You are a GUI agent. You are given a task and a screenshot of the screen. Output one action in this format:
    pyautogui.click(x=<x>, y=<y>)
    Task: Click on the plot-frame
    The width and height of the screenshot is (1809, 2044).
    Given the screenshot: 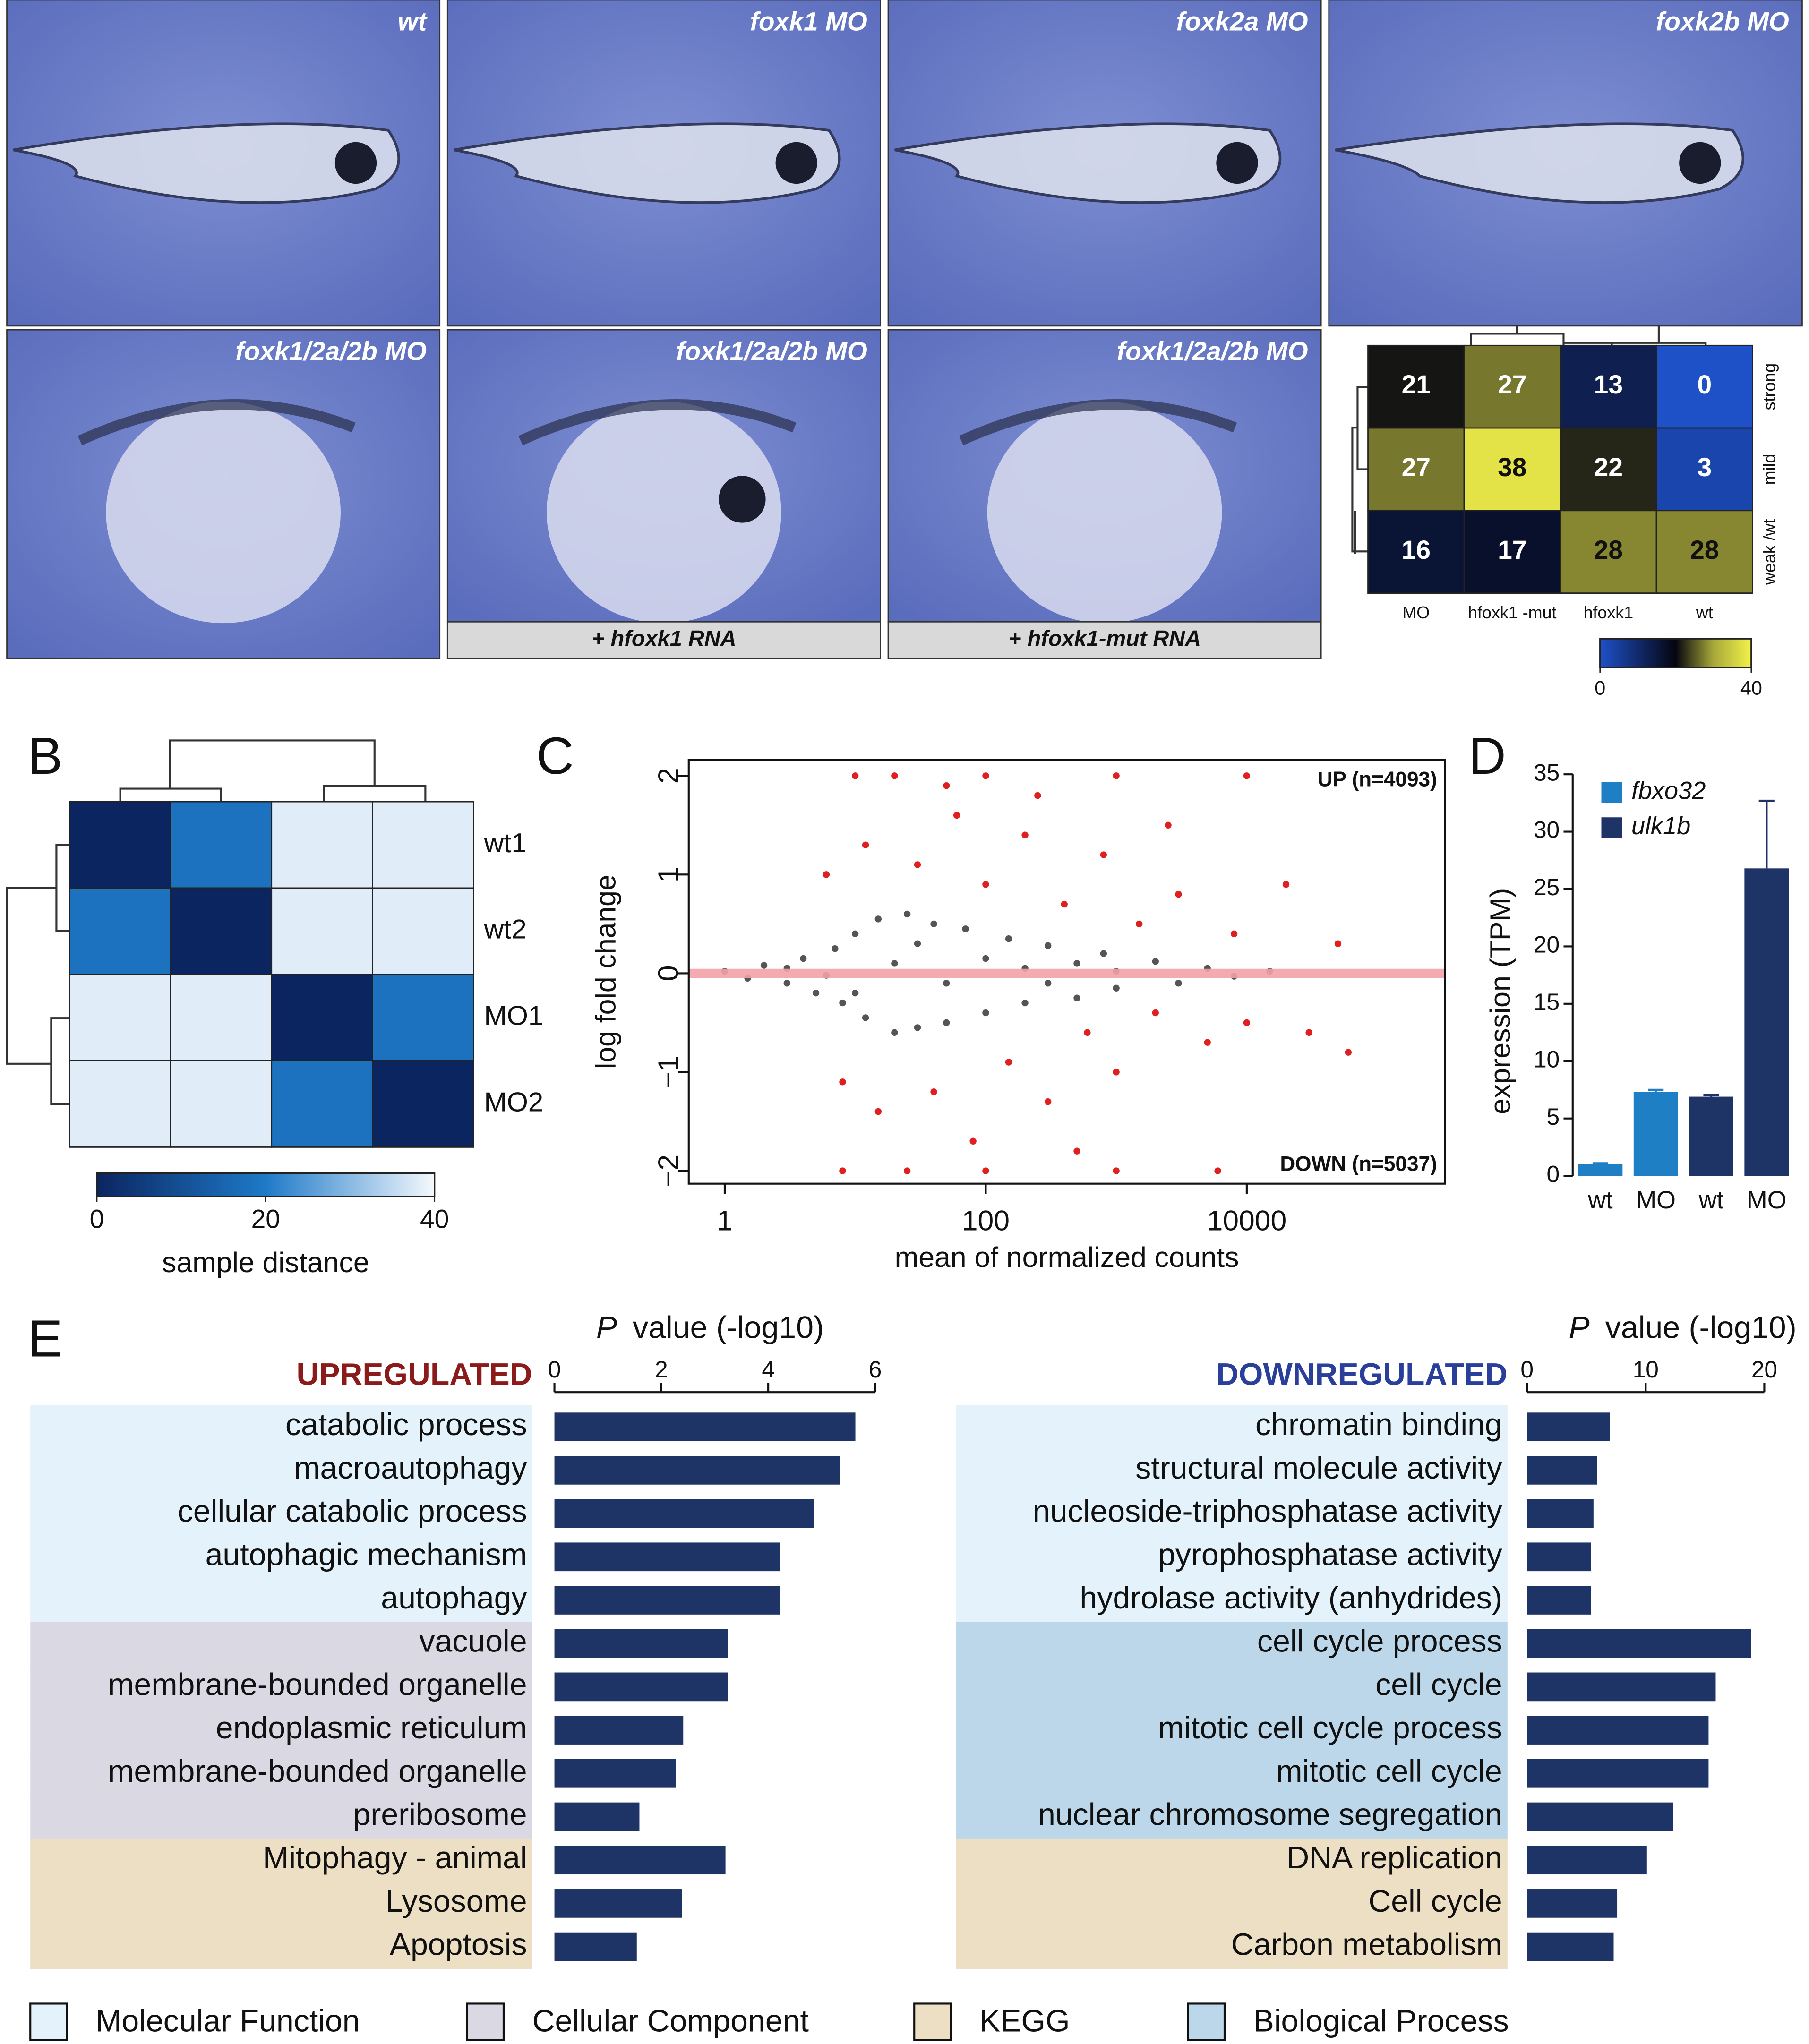 What is the action you would take?
    pyautogui.click(x=1066, y=972)
    